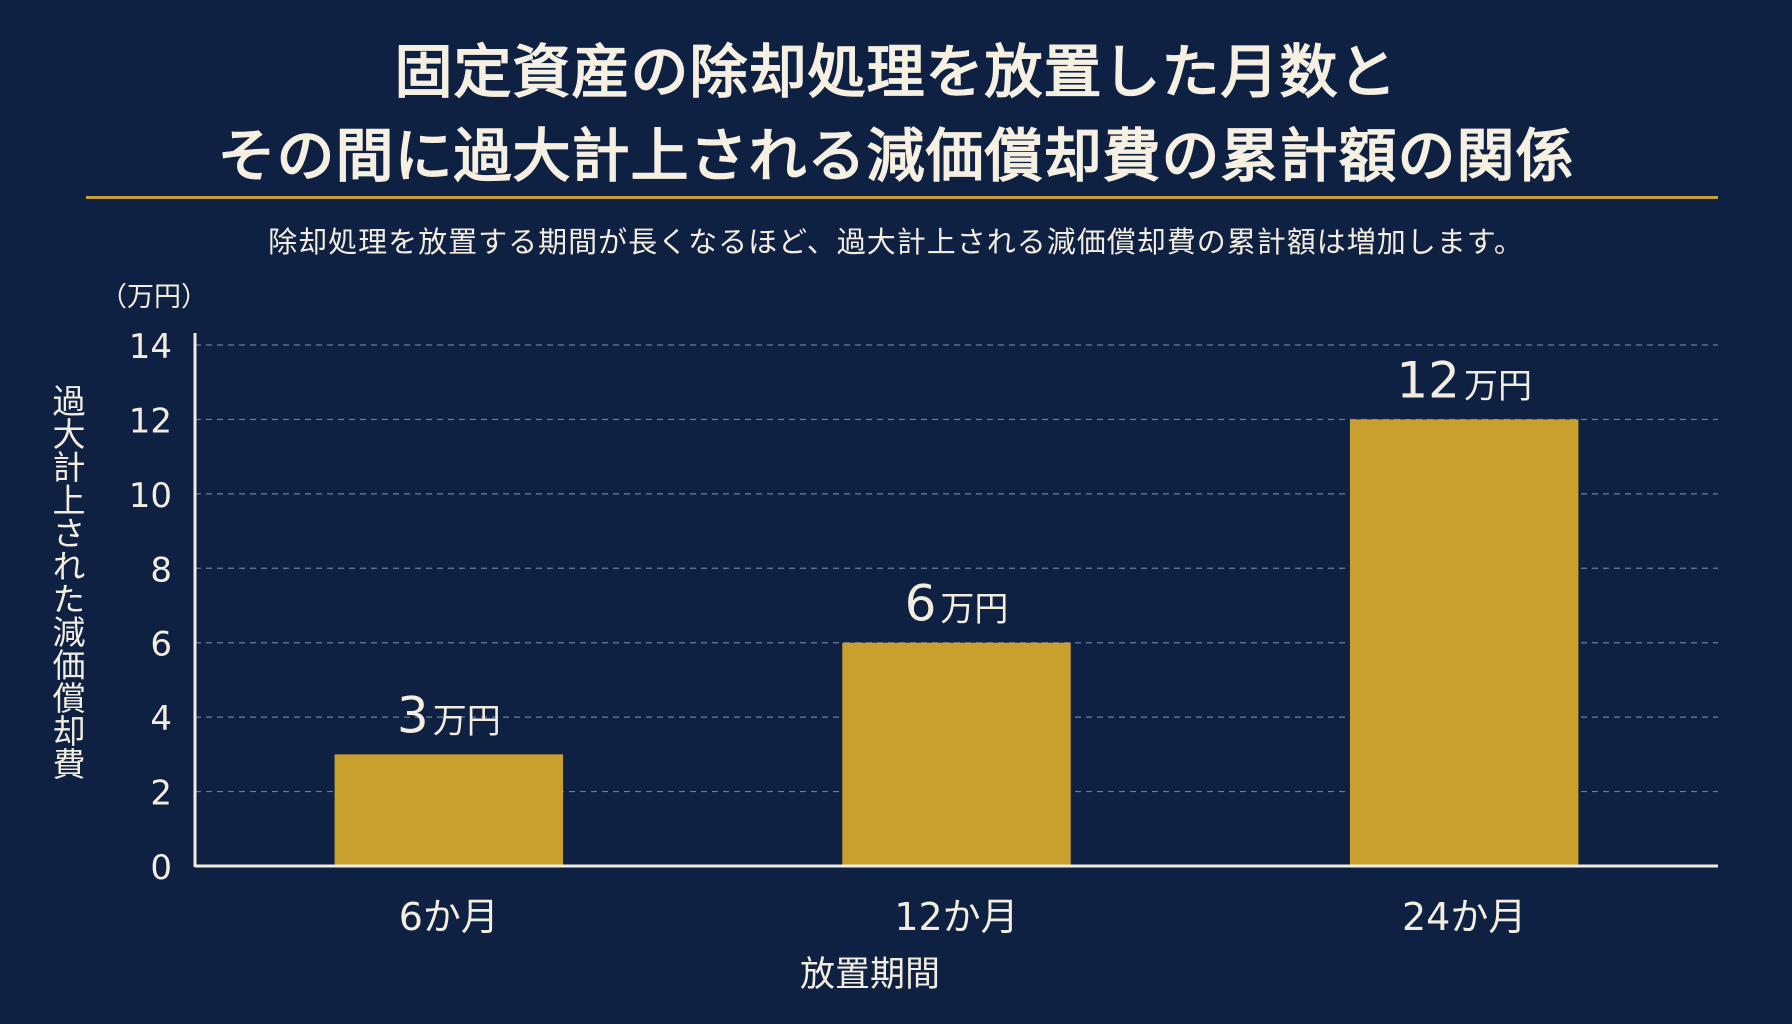 This screenshot has width=1792, height=1024. What do you see at coordinates (66, 582) in the screenshot?
I see `y-axis-label: 過大計上された減価償却費` at bounding box center [66, 582].